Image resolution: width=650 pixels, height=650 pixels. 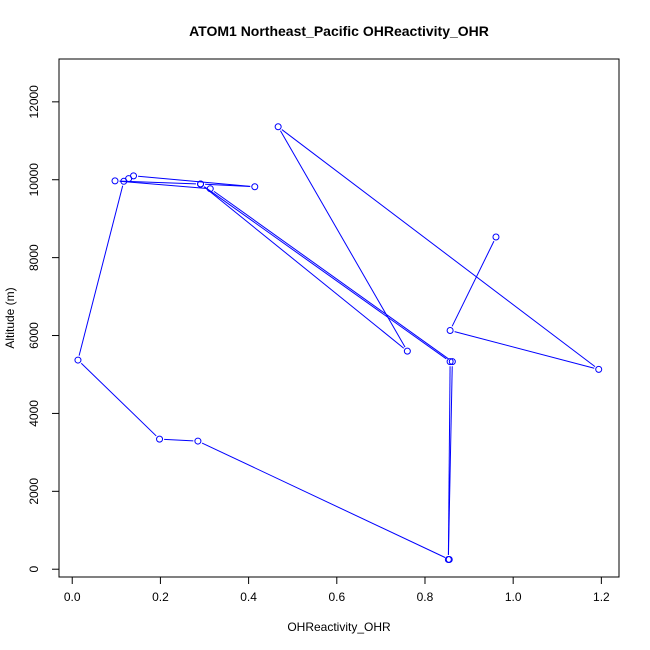 I want to click on x-axis: 0.0 0.2 0.4 0.6 0.8 1.0 1.2, so click(x=337, y=590).